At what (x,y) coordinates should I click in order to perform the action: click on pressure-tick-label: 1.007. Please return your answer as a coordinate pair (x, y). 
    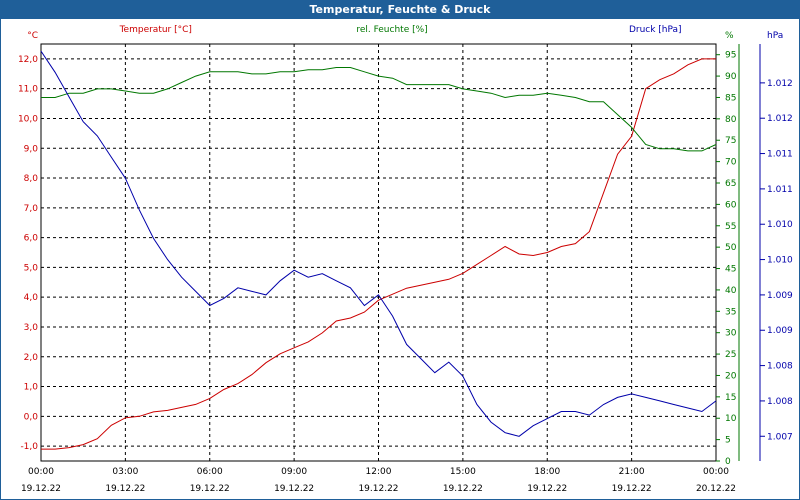
    Looking at the image, I should click on (780, 437).